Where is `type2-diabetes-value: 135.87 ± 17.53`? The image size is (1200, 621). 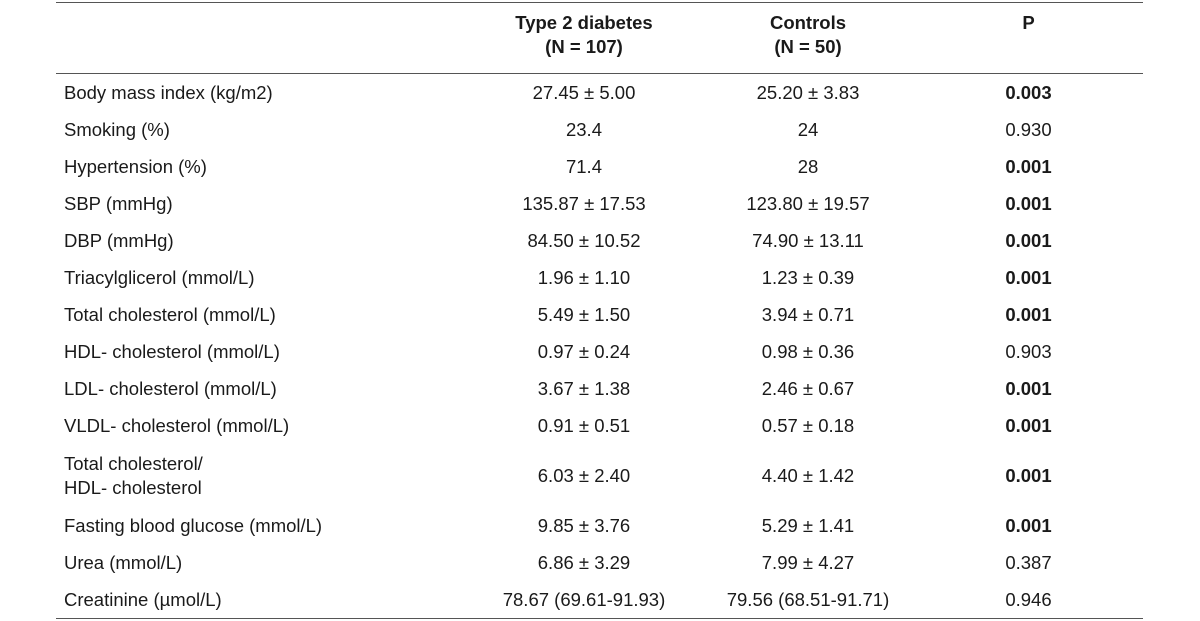 type2-diabetes-value: 135.87 ± 17.53 is located at coordinates (584, 203).